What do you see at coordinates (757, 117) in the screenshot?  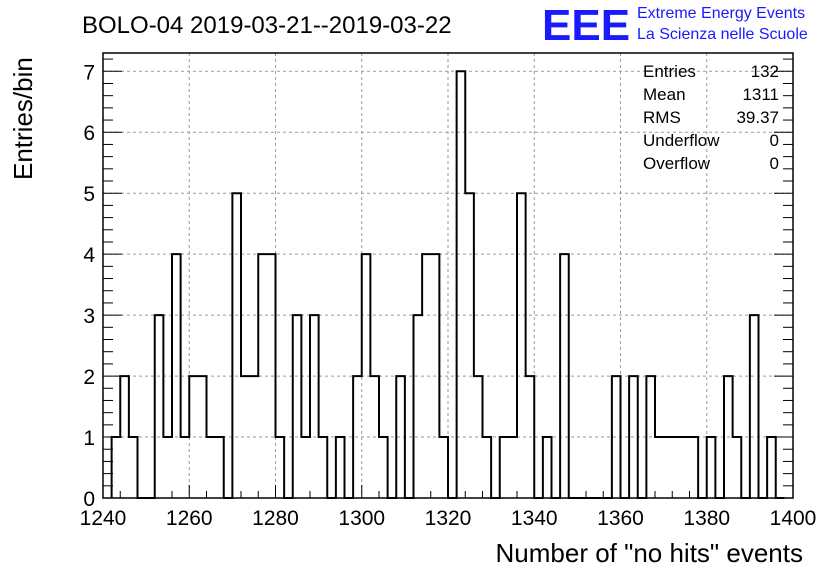 I see `stat-value: 39.37` at bounding box center [757, 117].